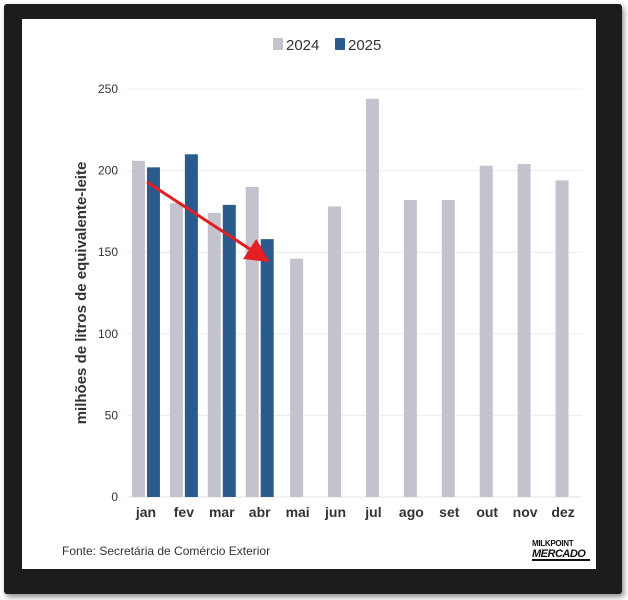 The width and height of the screenshot is (628, 600). What do you see at coordinates (486, 331) in the screenshot?
I see `bar-2024-out` at bounding box center [486, 331].